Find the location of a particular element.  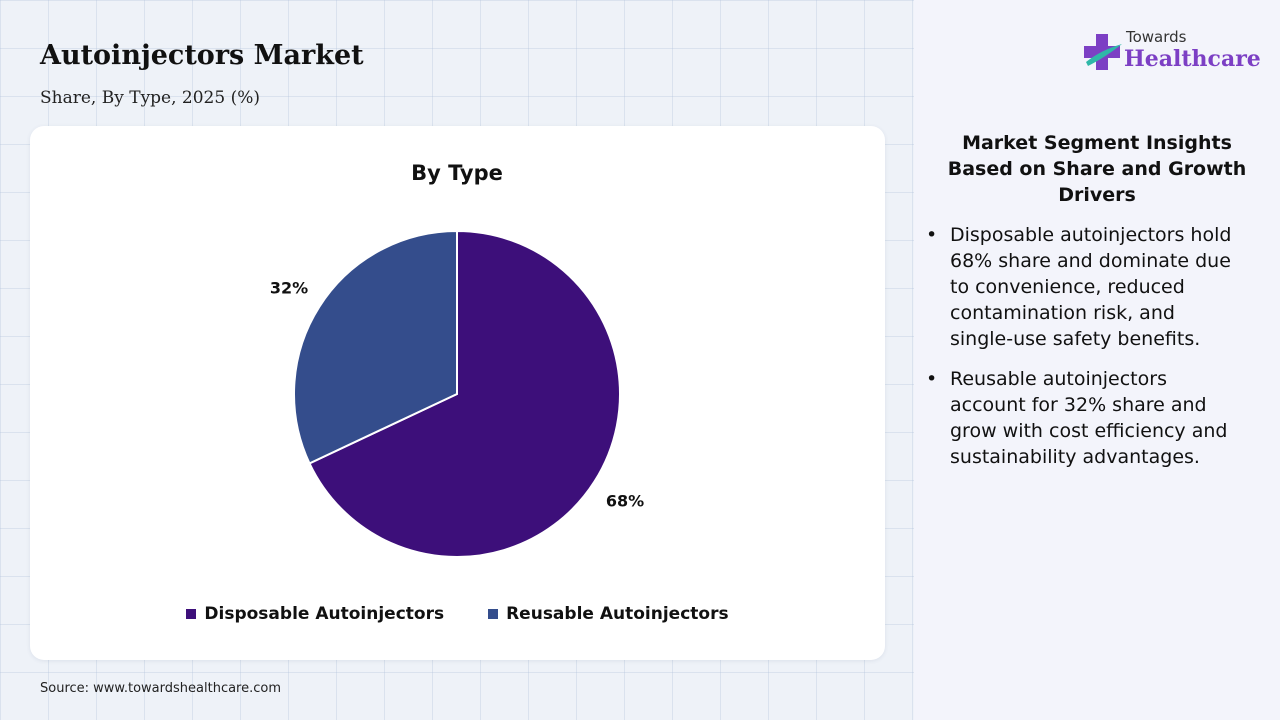

pie-slice-disposable is located at coordinates (464, 393).